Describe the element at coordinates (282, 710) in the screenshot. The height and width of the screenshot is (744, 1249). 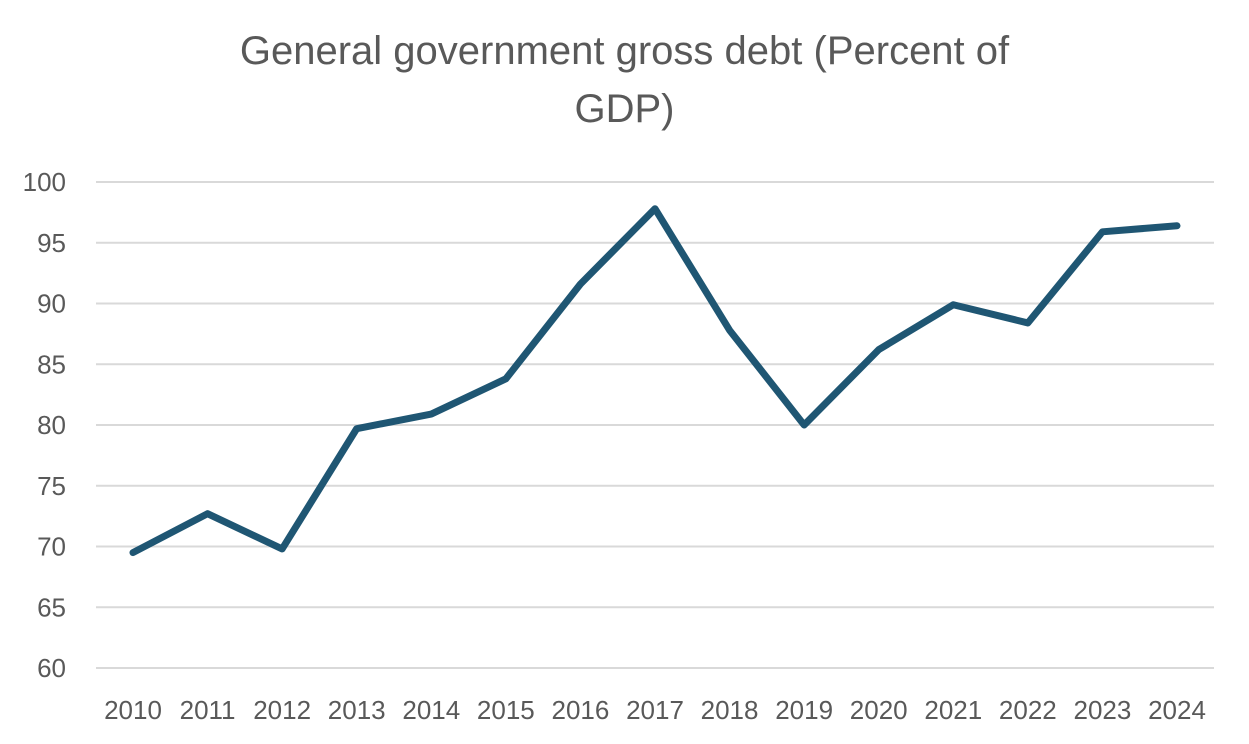
I see `x-tick-label: 2012` at that location.